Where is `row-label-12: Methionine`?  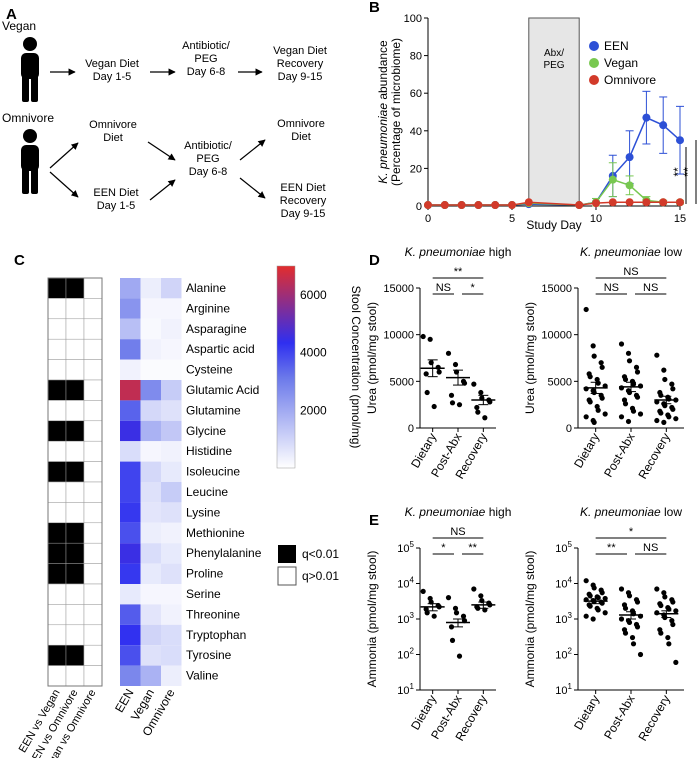
row-label-12: Methionine is located at coordinates (215, 533).